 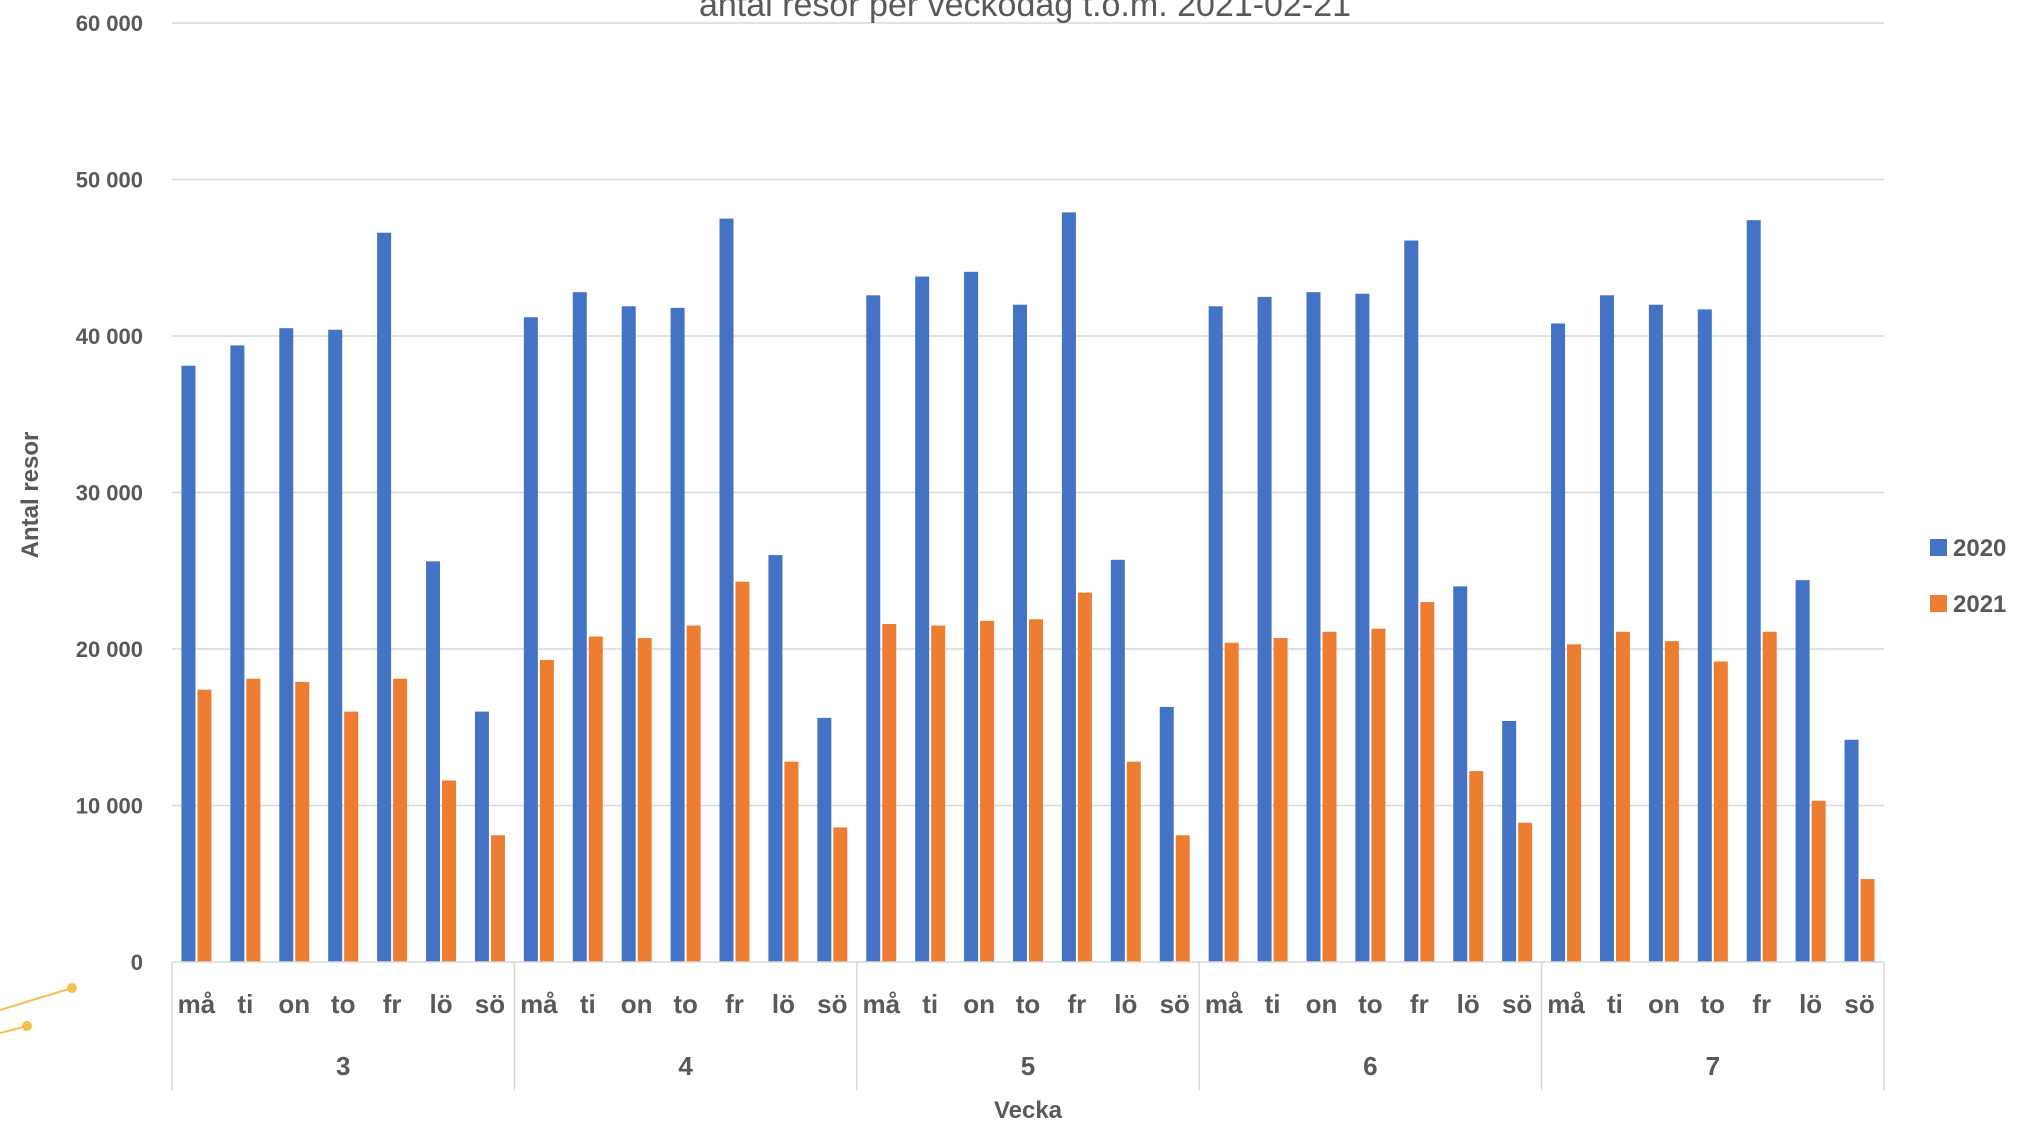 What do you see at coordinates (1028, 1066) in the screenshot?
I see `x-week-label: 5` at bounding box center [1028, 1066].